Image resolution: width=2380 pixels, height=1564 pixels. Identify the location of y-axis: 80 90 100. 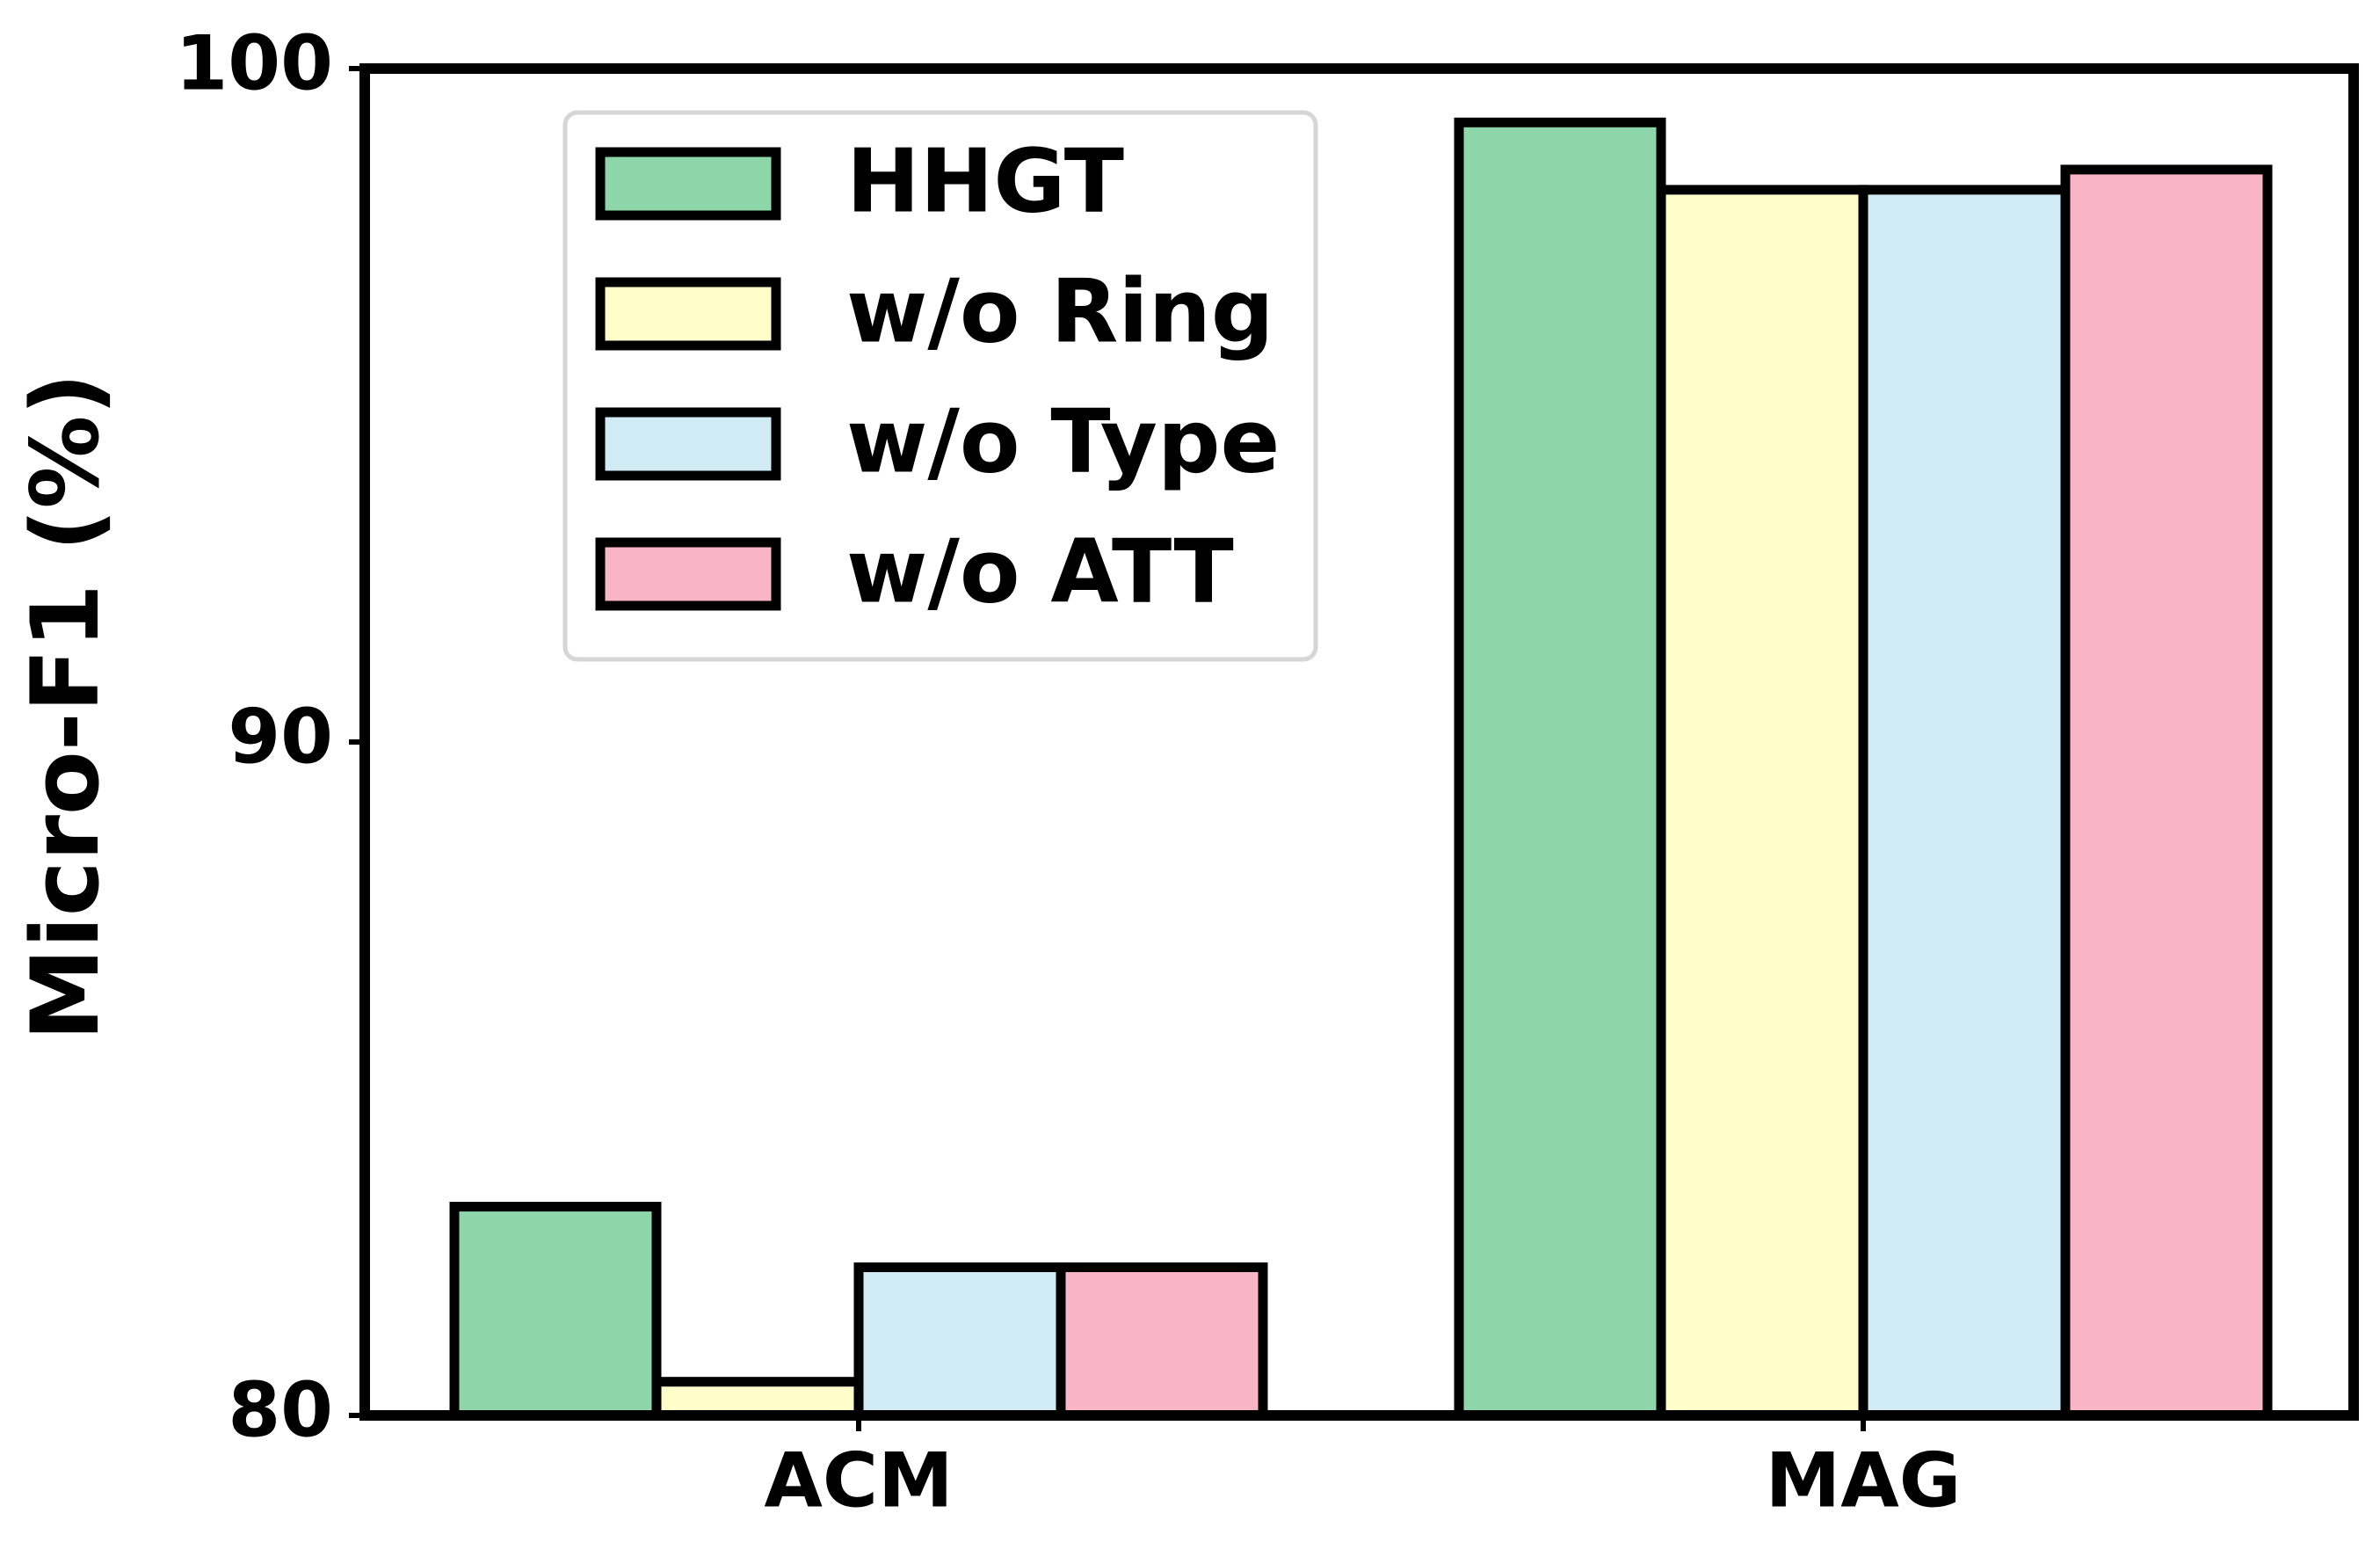
(270, 737).